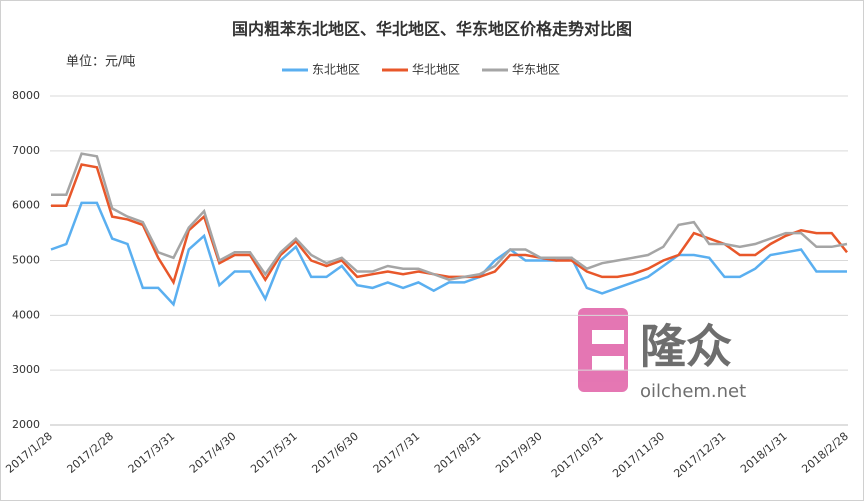  I want to click on watermark: 隆众 oilchem.net, so click(662, 355).